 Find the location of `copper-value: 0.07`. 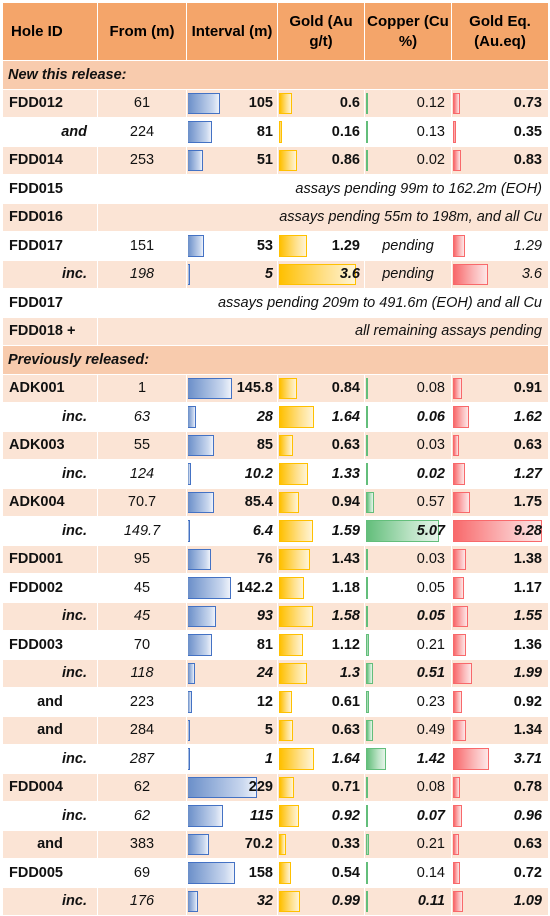

copper-value: 0.07 is located at coordinates (430, 815).